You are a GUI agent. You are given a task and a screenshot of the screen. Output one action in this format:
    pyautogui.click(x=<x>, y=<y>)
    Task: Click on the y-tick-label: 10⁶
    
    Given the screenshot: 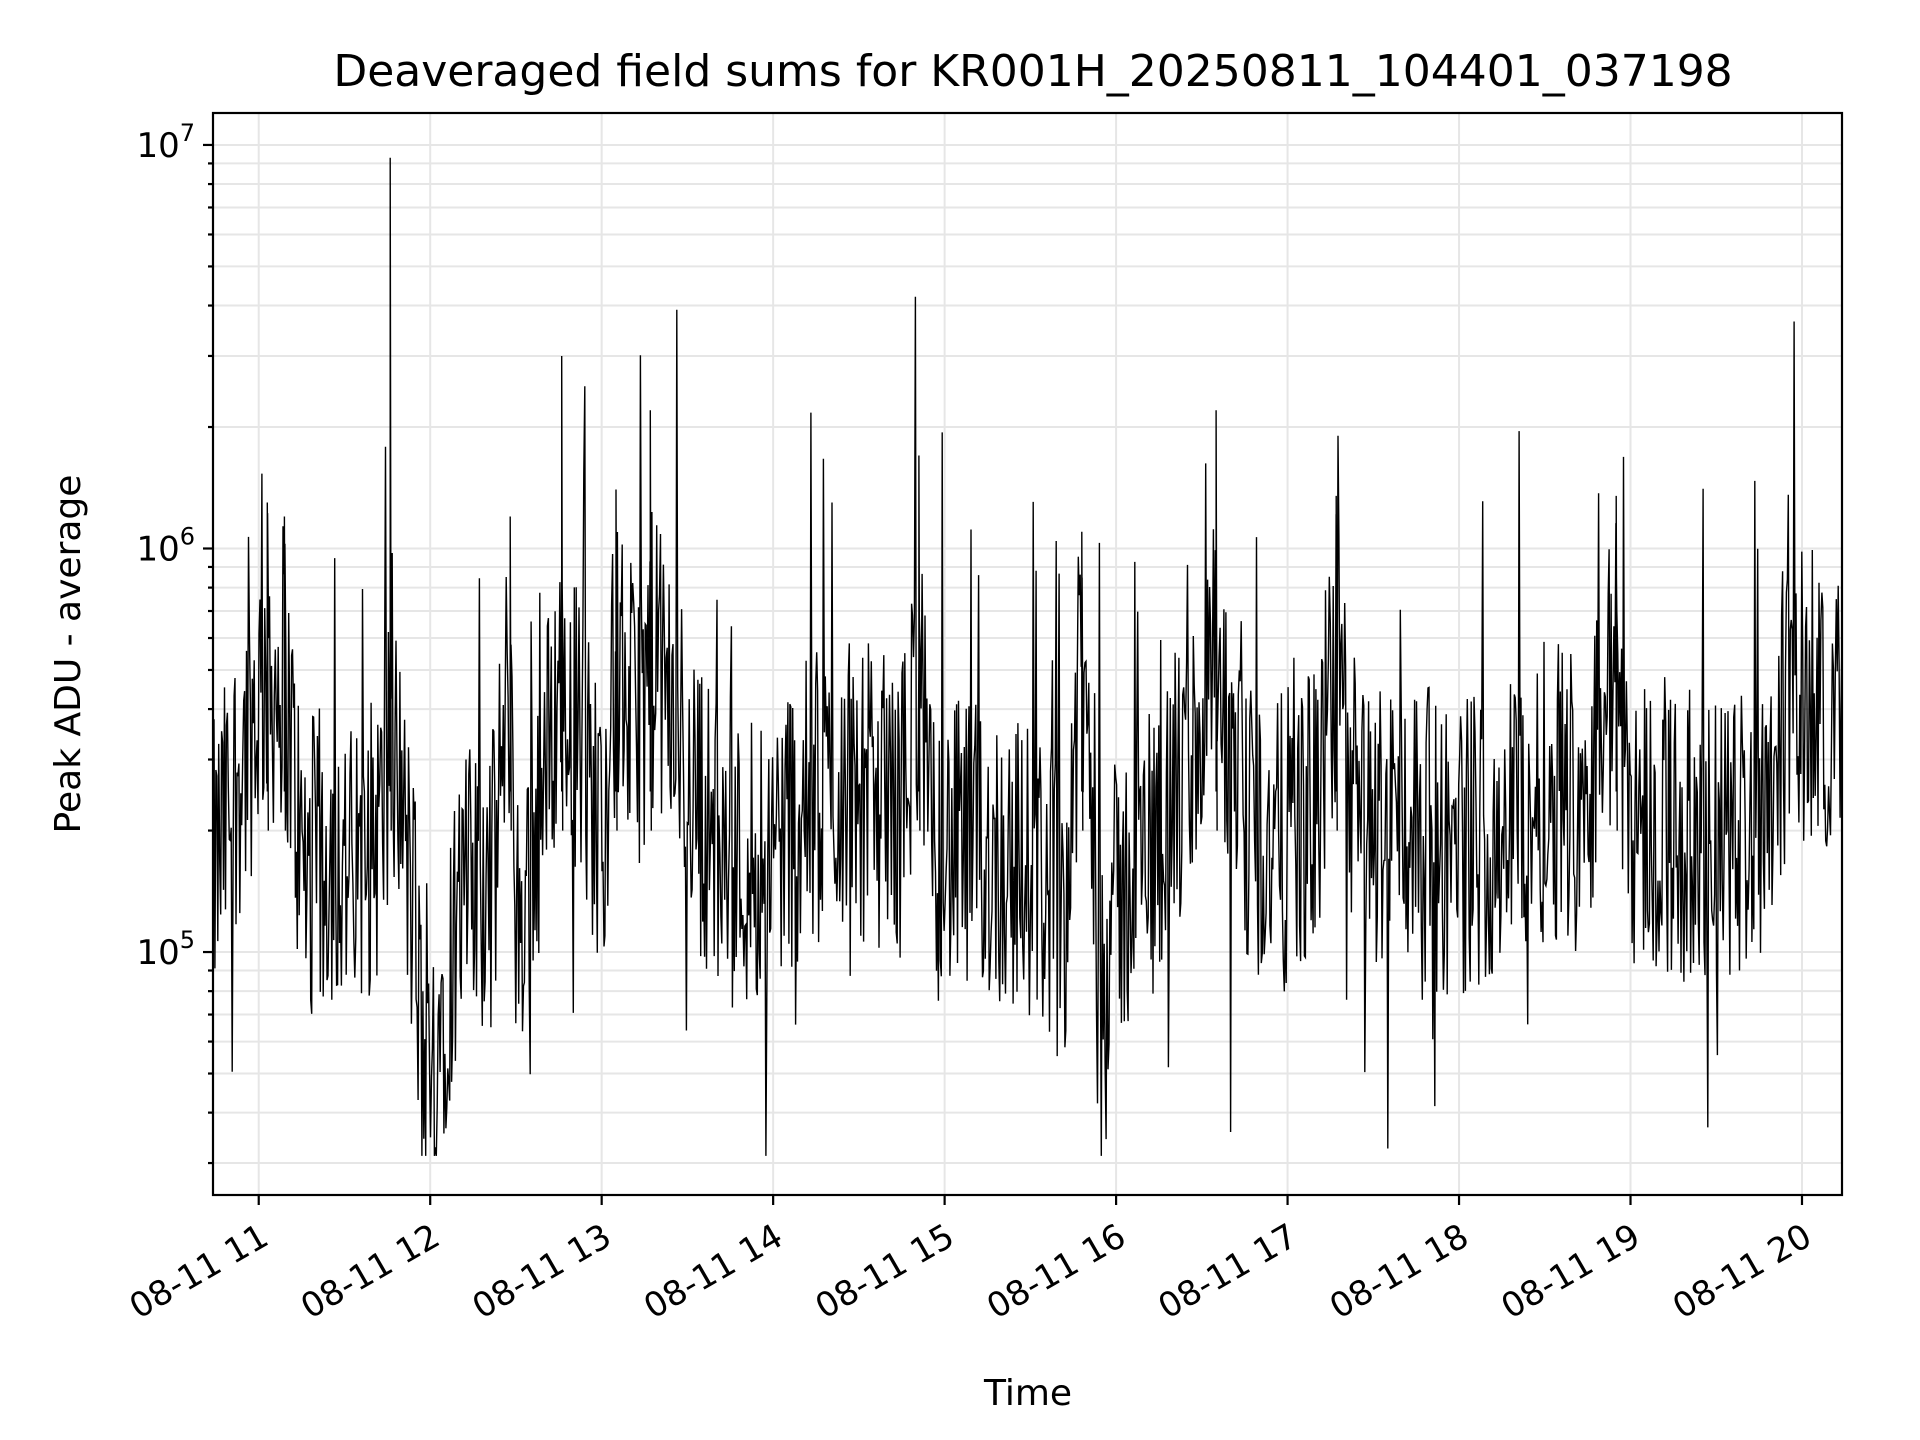 What is the action you would take?
    pyautogui.click(x=165, y=545)
    